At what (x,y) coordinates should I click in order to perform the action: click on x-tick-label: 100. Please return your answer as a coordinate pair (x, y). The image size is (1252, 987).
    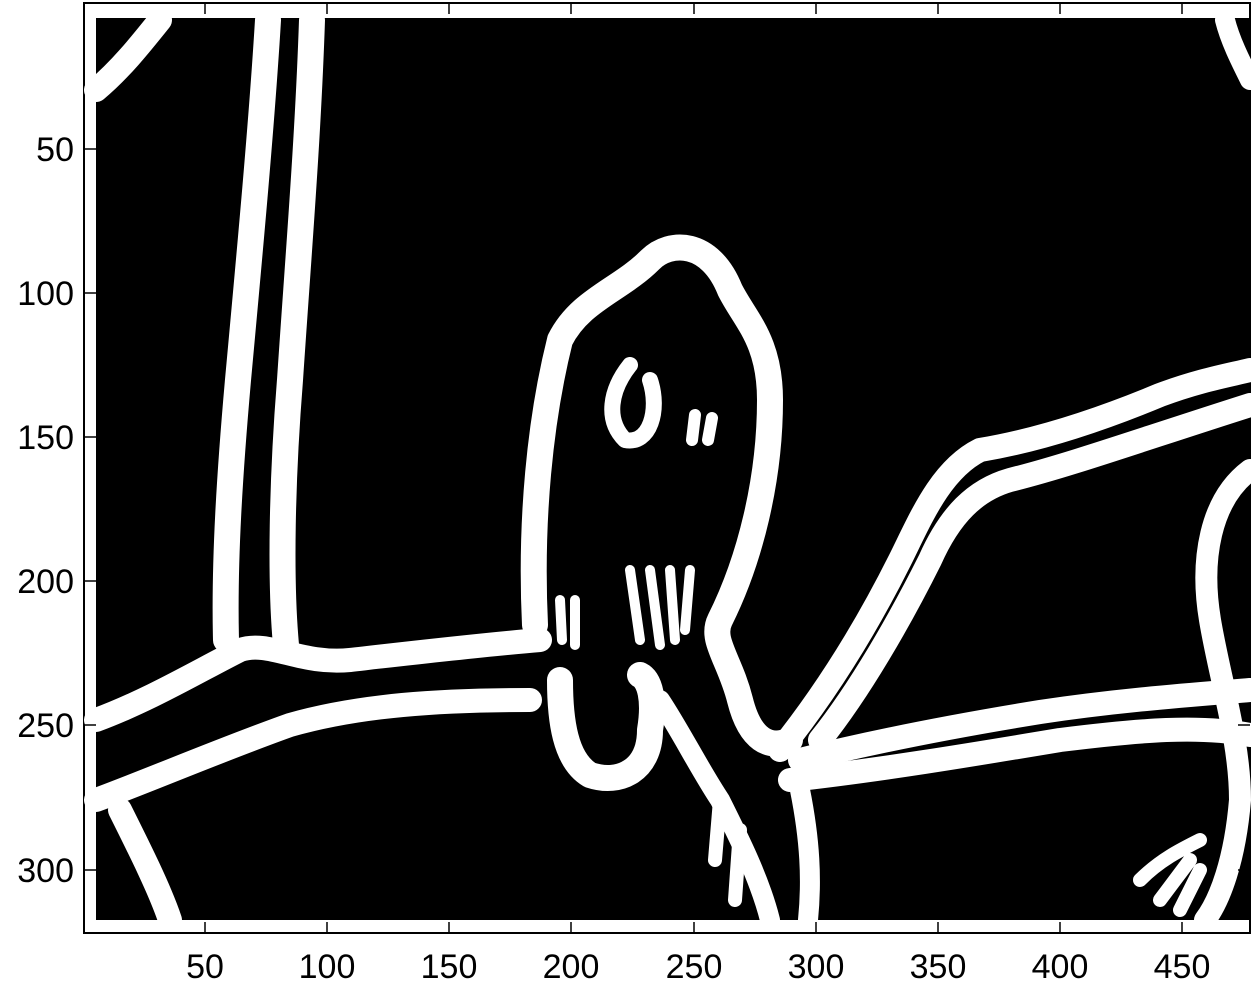
    Looking at the image, I should click on (327, 967).